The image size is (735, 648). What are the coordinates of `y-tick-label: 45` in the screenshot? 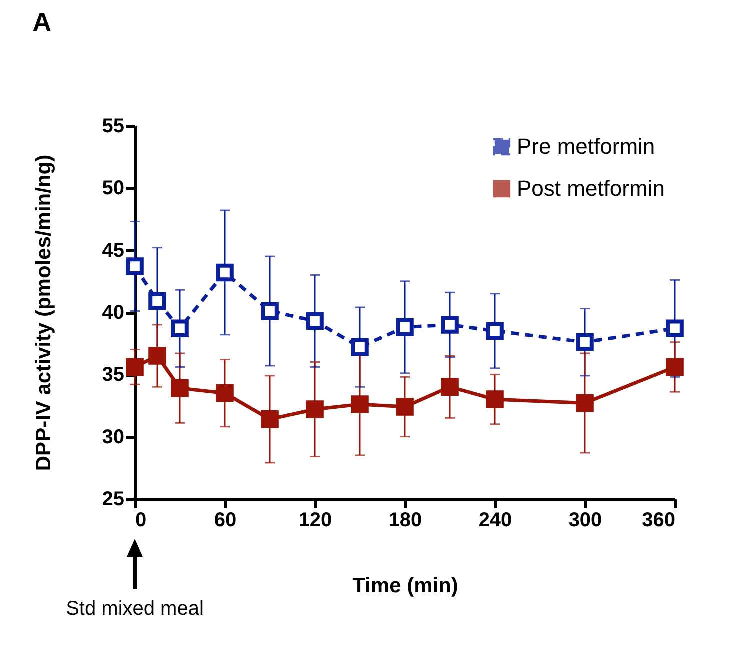 It's located at (113, 251).